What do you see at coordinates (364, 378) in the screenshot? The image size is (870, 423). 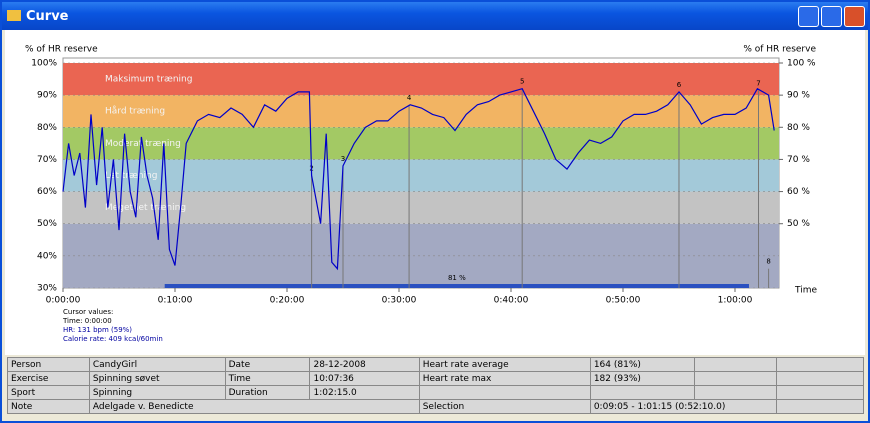 I see `cell: 10:07:36` at bounding box center [364, 378].